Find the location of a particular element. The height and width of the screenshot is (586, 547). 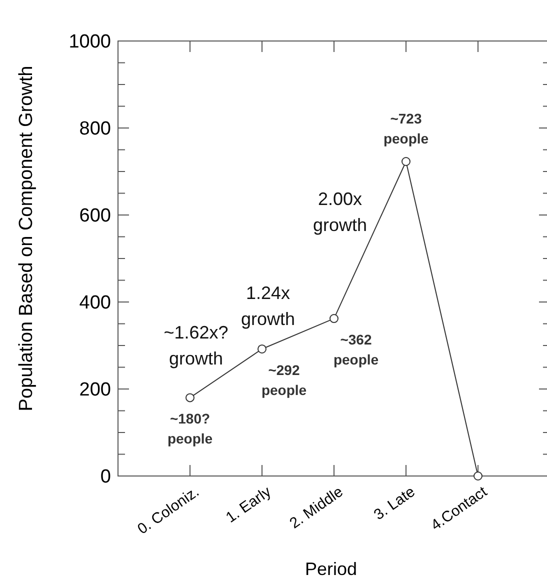

data-label: ~362 people is located at coordinates (356, 350).